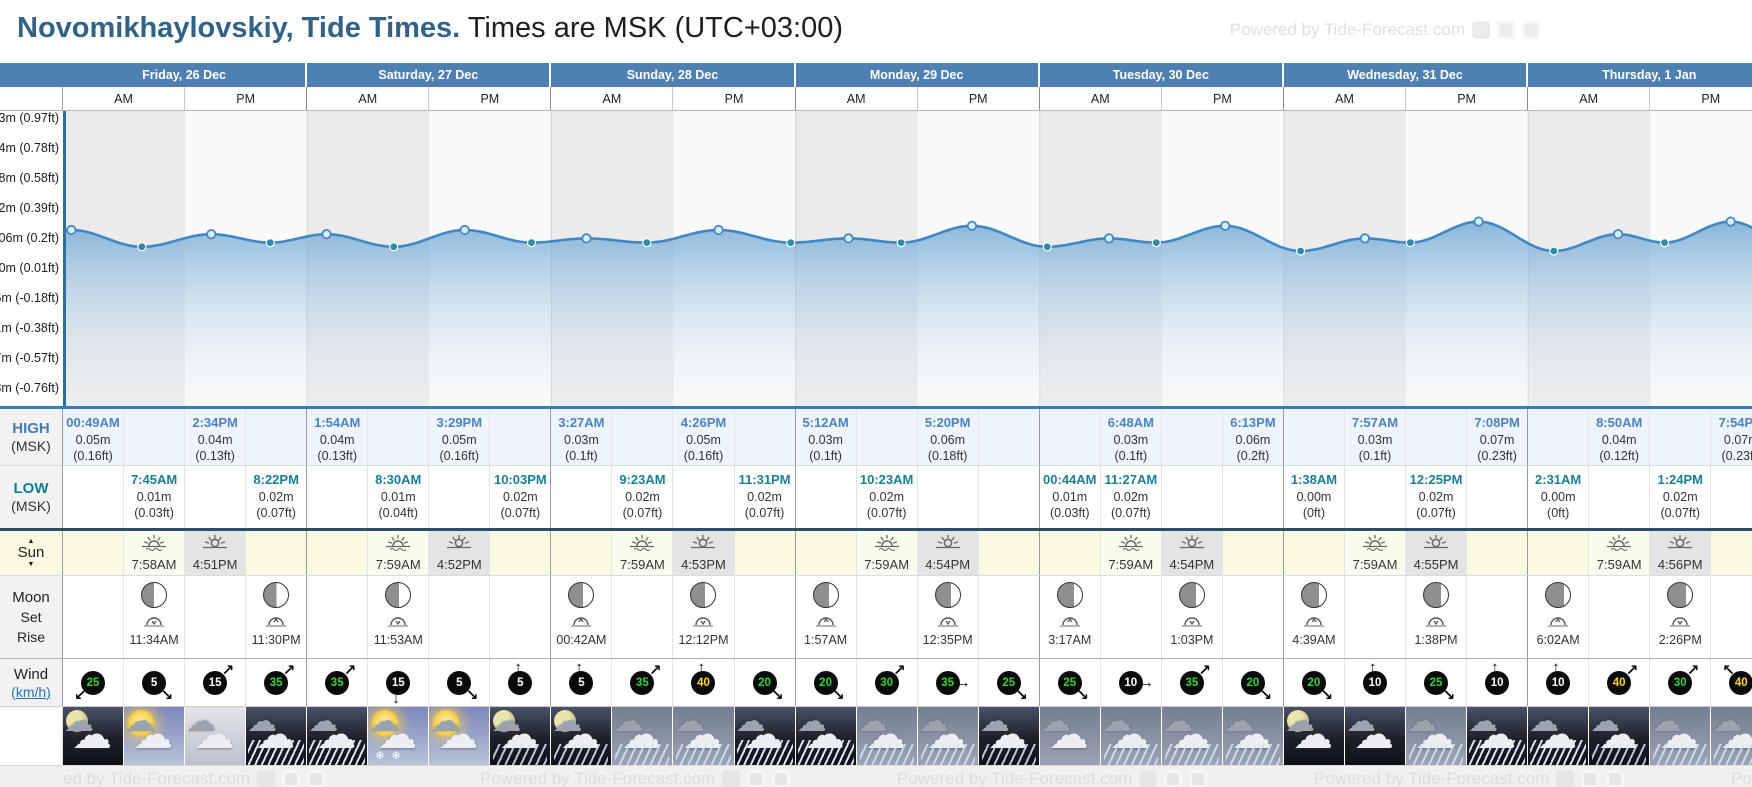  I want to click on sun-icon, so click(446, 723).